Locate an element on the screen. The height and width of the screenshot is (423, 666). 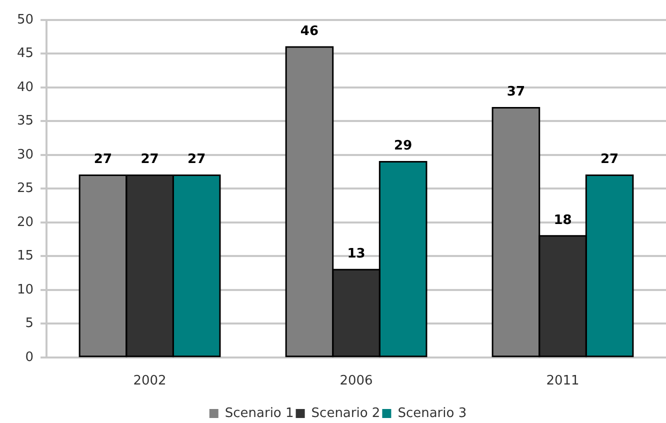
data-label: 13 is located at coordinates (356, 254).